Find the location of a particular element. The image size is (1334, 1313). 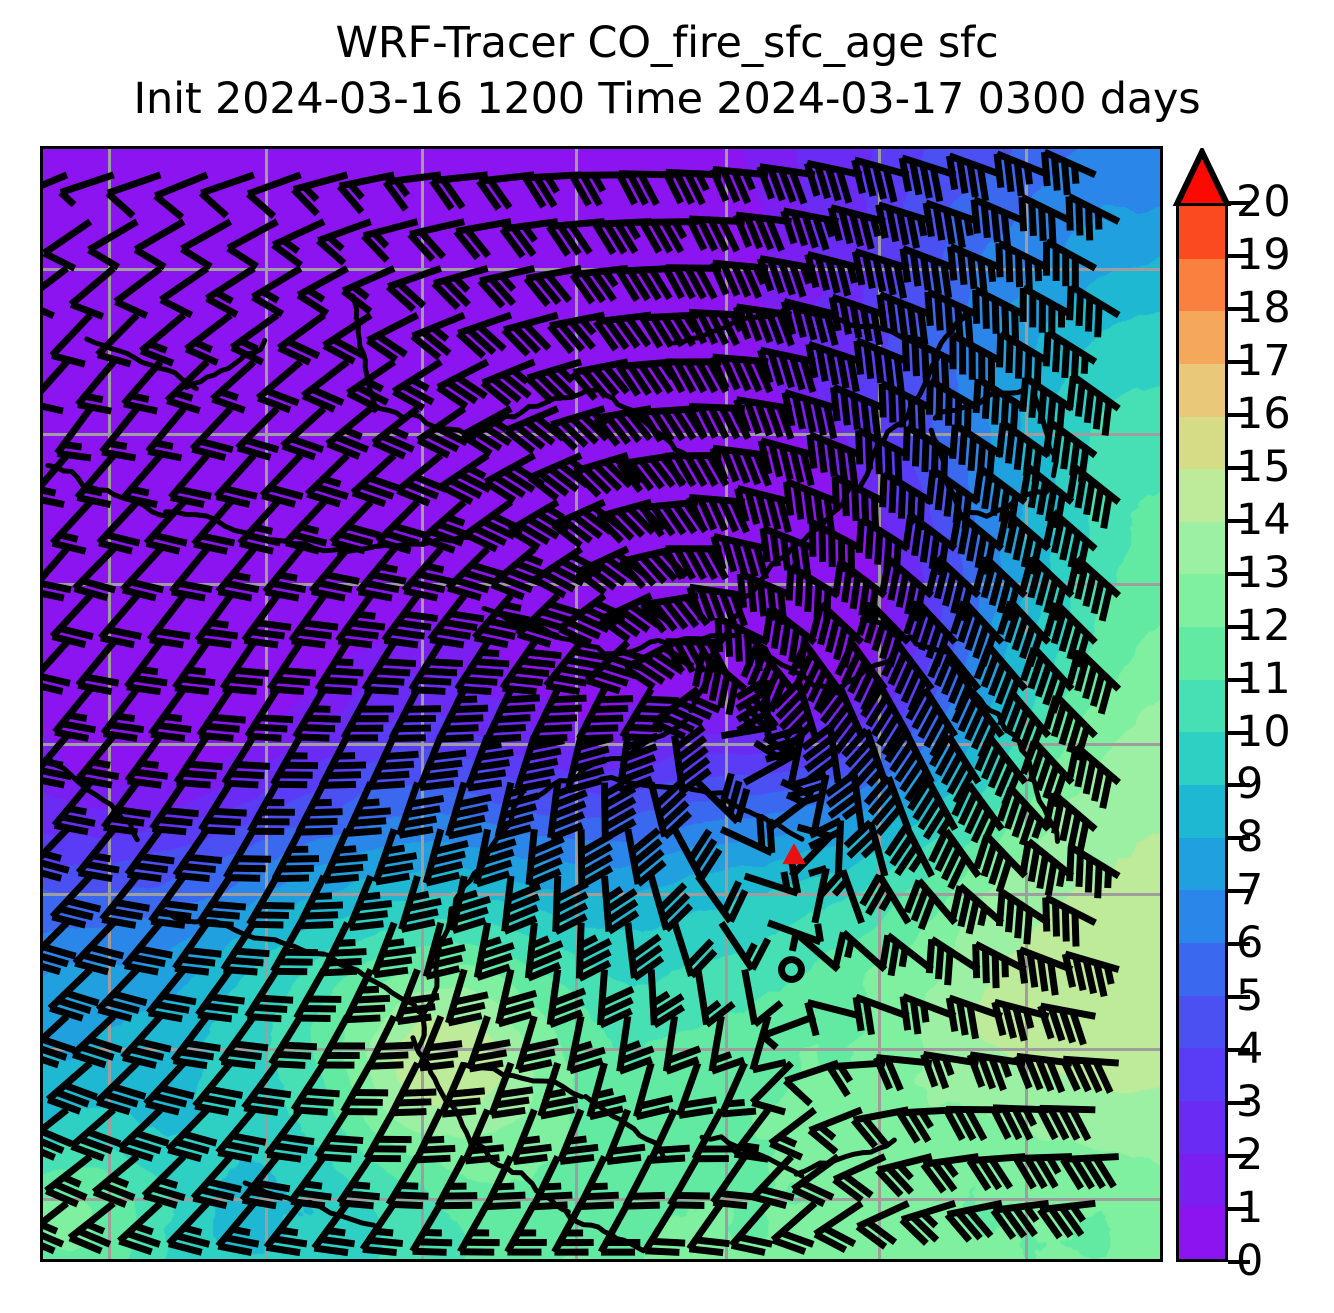

colorbar is located at coordinates (1211, 706).